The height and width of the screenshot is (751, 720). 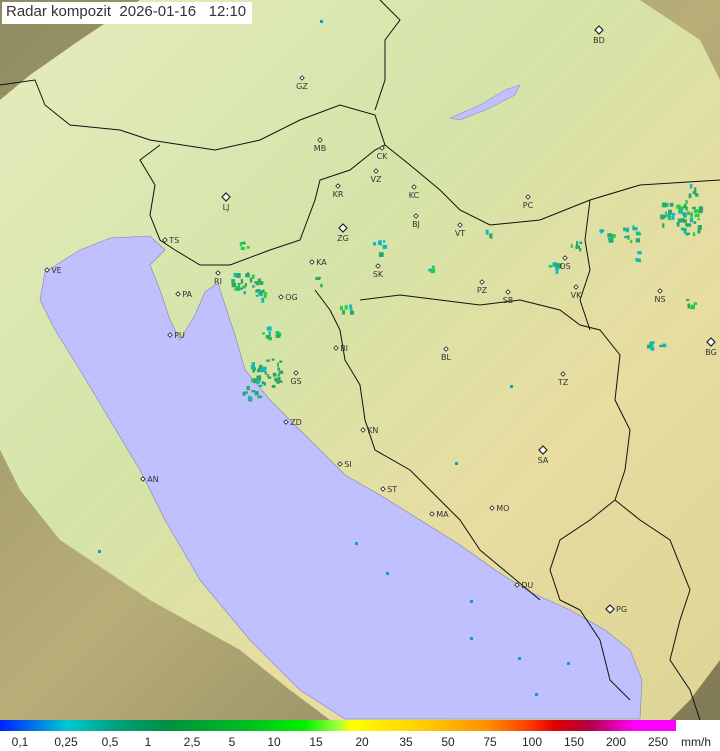 I want to click on city-kn: KN, so click(x=369, y=430).